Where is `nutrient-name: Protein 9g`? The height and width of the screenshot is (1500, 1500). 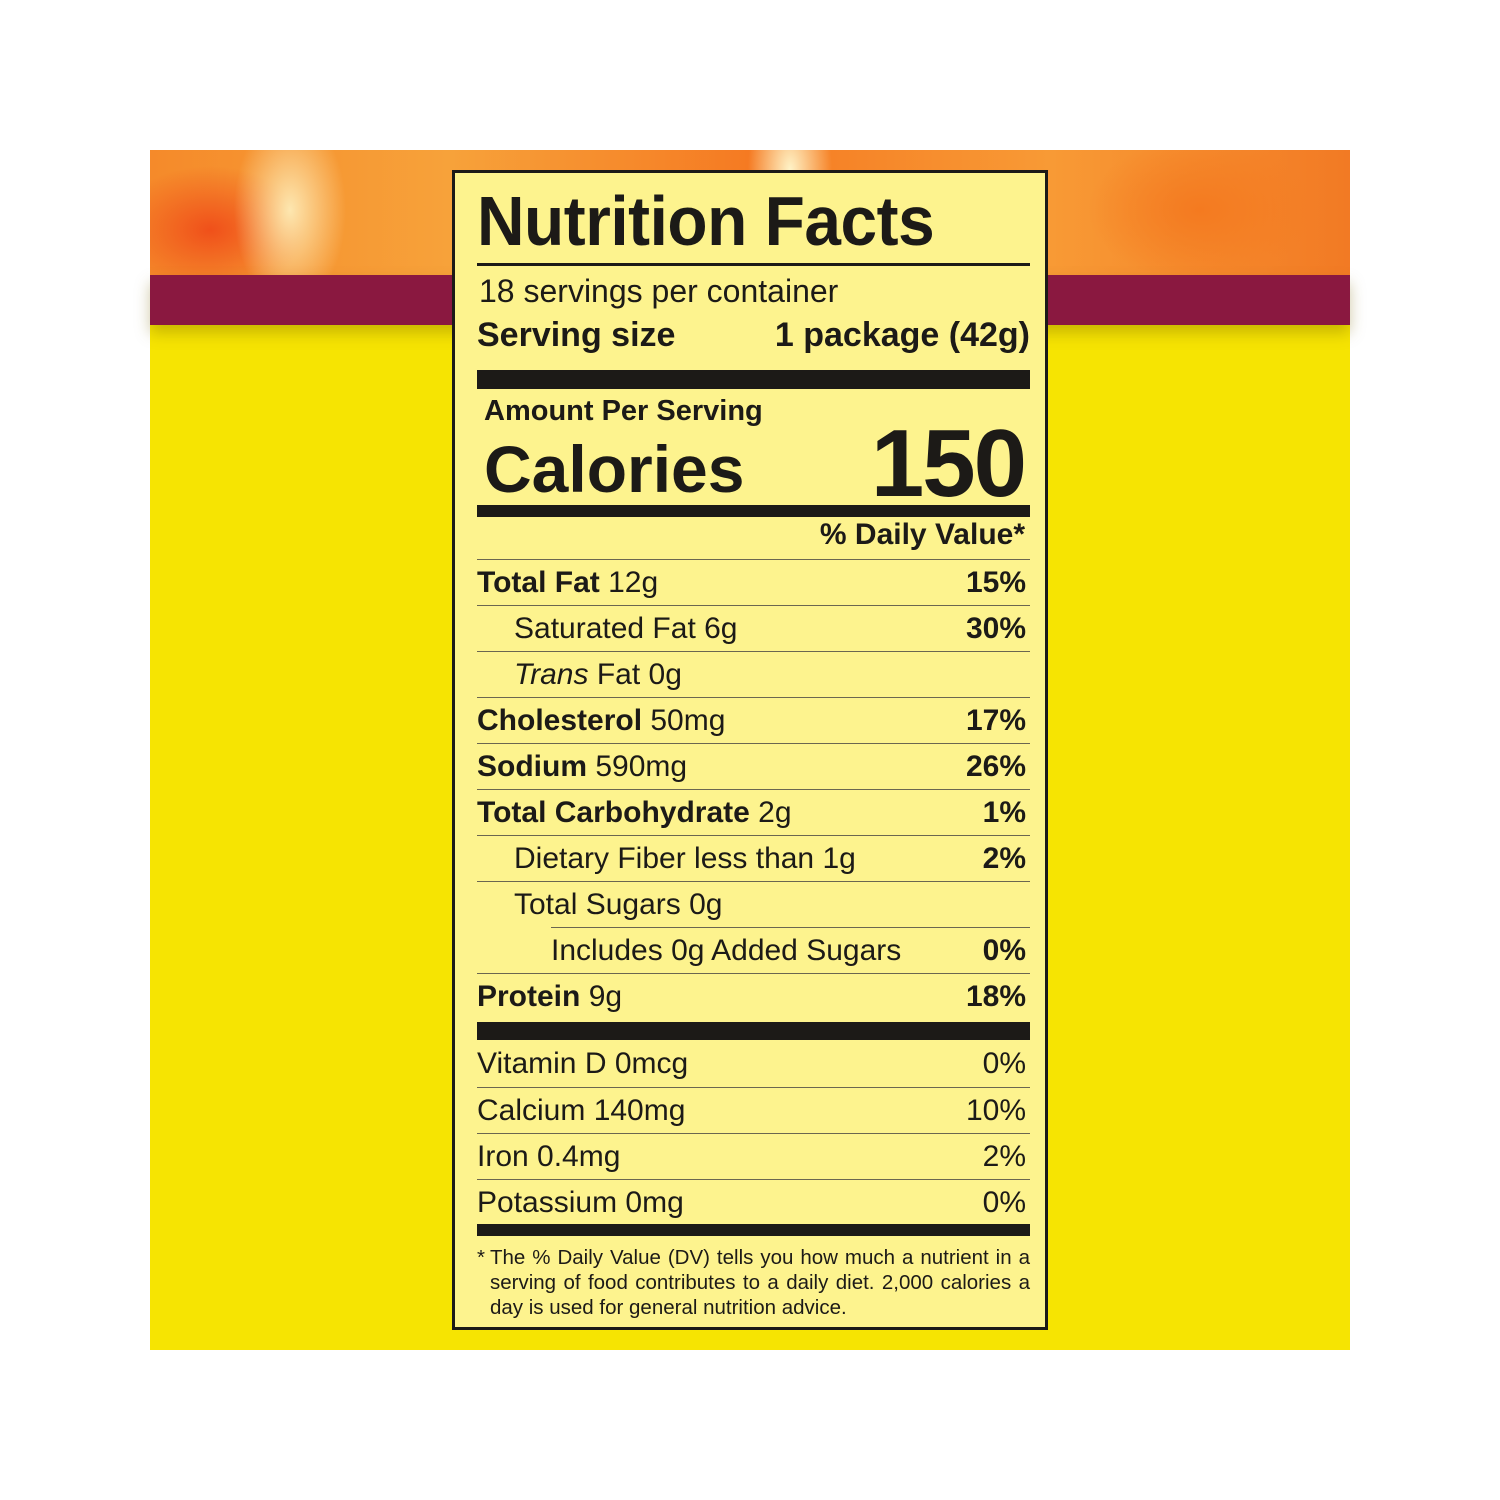 nutrient-name: Protein 9g is located at coordinates (549, 997).